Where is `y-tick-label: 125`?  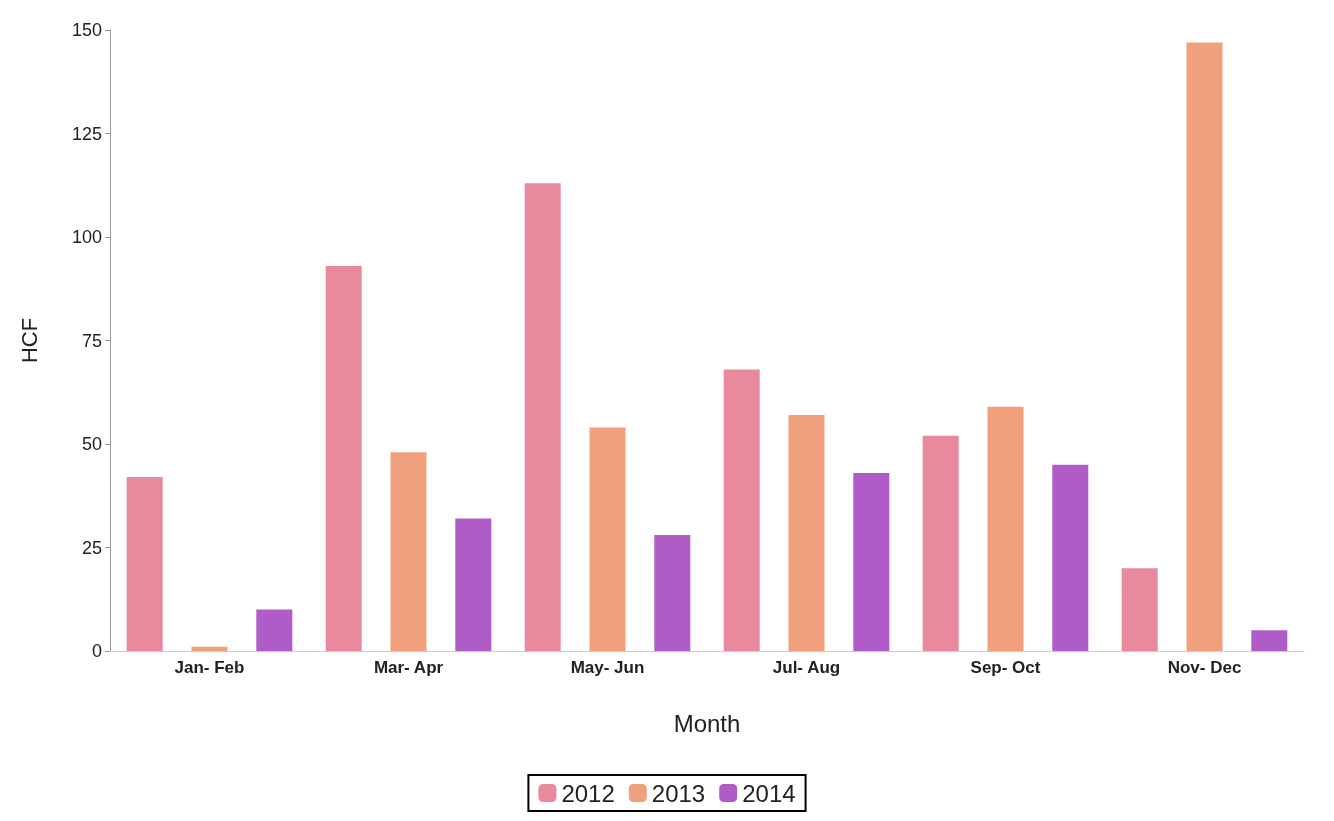
y-tick-label: 125 is located at coordinates (86, 133).